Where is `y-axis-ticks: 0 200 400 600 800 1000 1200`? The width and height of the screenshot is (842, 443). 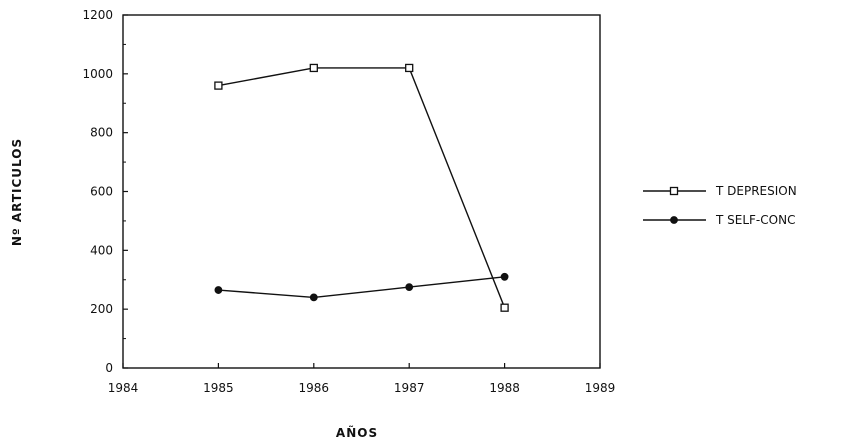 y-axis-ticks: 0 200 400 600 800 1000 1200 is located at coordinates (105, 191).